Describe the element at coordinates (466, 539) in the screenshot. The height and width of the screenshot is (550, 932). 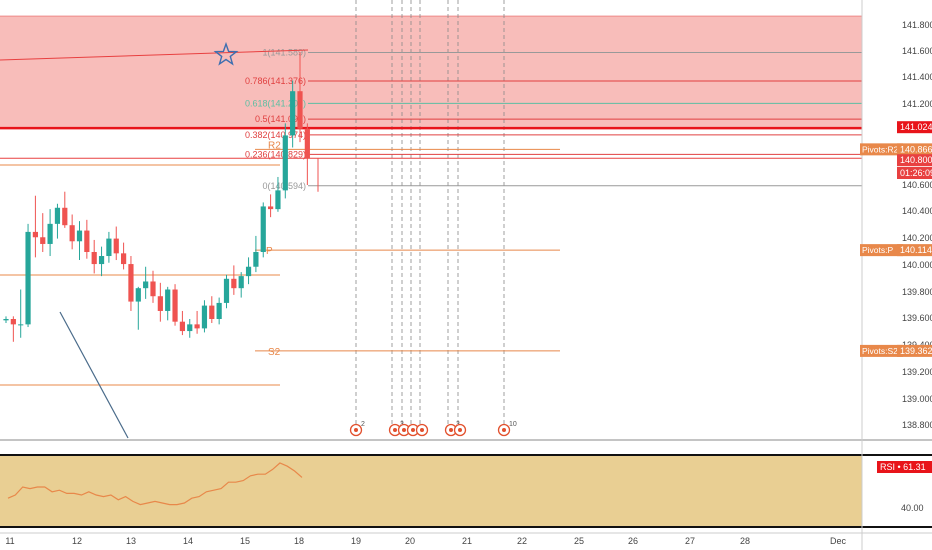
I see `time-axis: 11 12 13 14 15 18 19 20 21 22 25 26 27 28 Dec` at that location.